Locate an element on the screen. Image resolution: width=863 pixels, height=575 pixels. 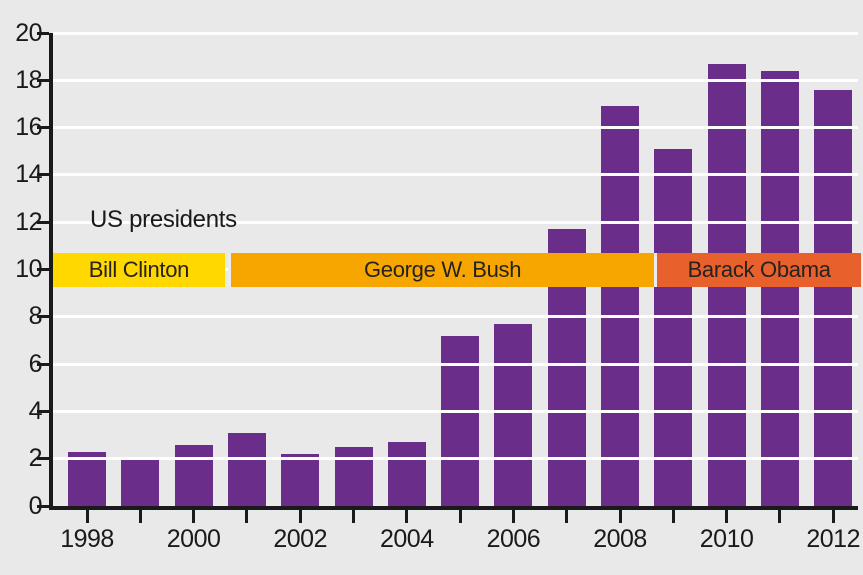
president-segment-1: Bill Clinton is located at coordinates (139, 269).